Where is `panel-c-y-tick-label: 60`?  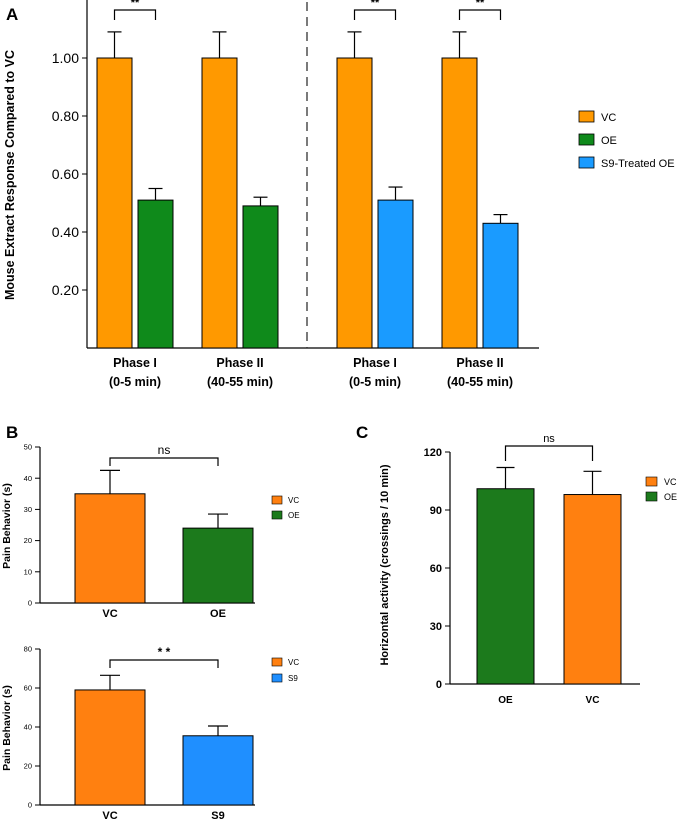
panel-c-y-tick-label: 60 is located at coordinates (436, 569).